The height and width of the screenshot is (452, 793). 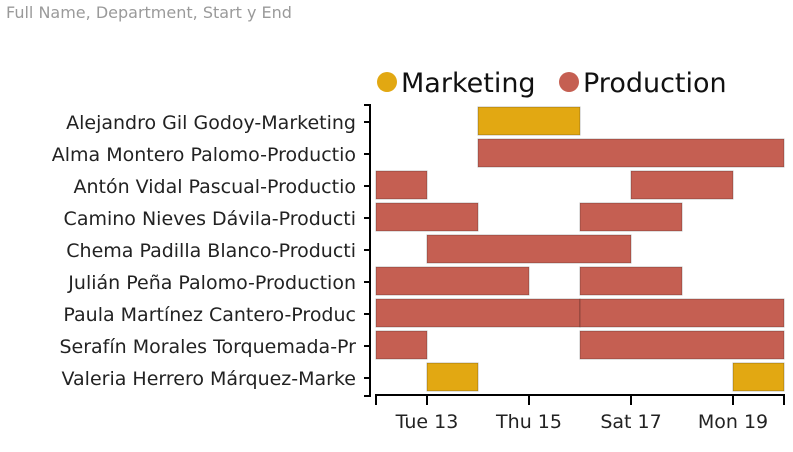 I want to click on row-label: Antón Vidal Pascual-Productio, so click(x=214, y=187).